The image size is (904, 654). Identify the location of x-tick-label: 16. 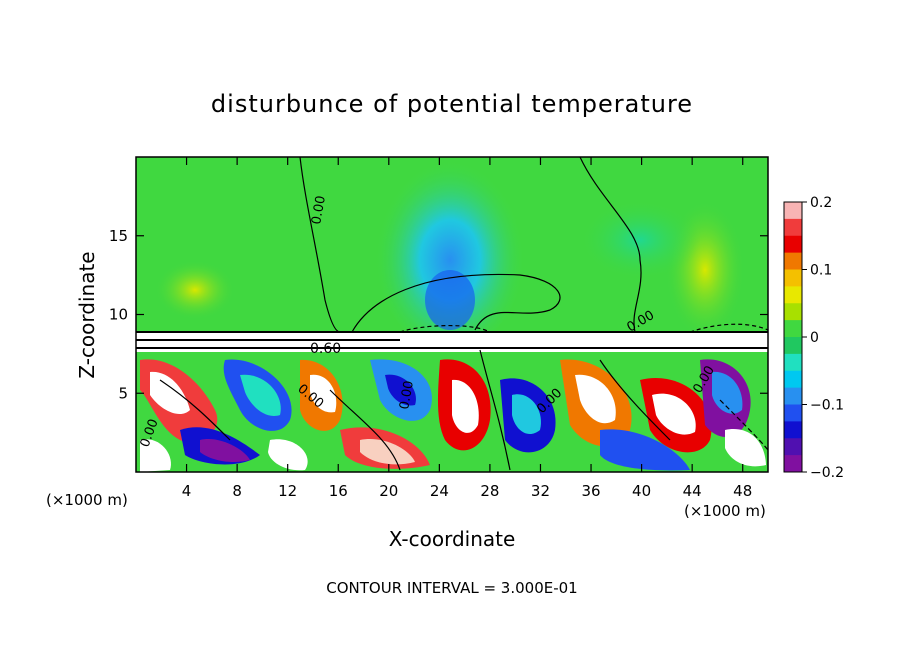
(338, 491).